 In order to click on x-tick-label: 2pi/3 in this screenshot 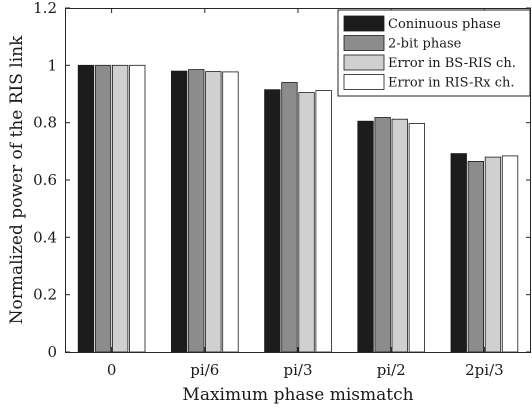, I will do `click(484, 370)`.